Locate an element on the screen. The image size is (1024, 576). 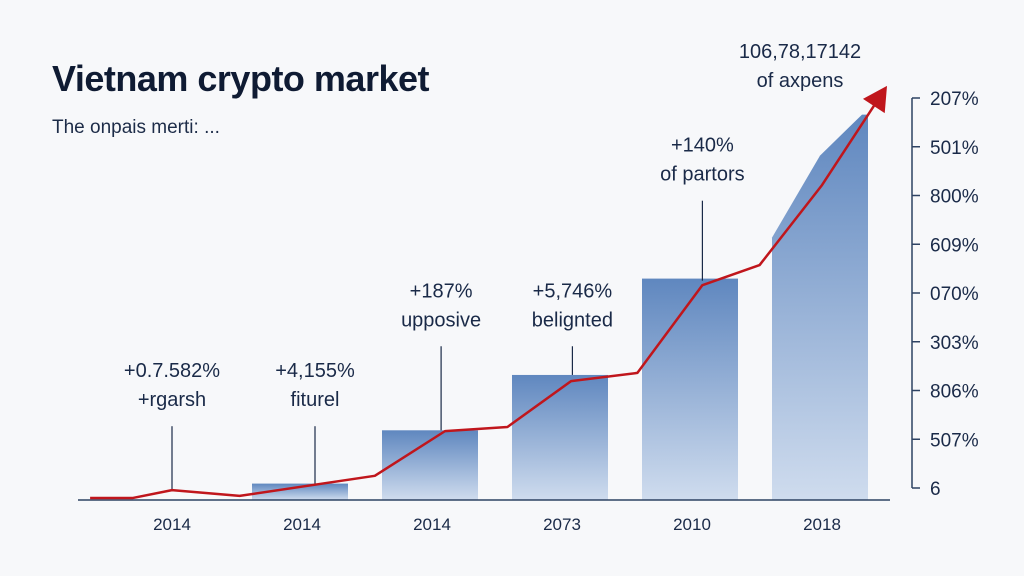
y-tick-label: 303% is located at coordinates (954, 343).